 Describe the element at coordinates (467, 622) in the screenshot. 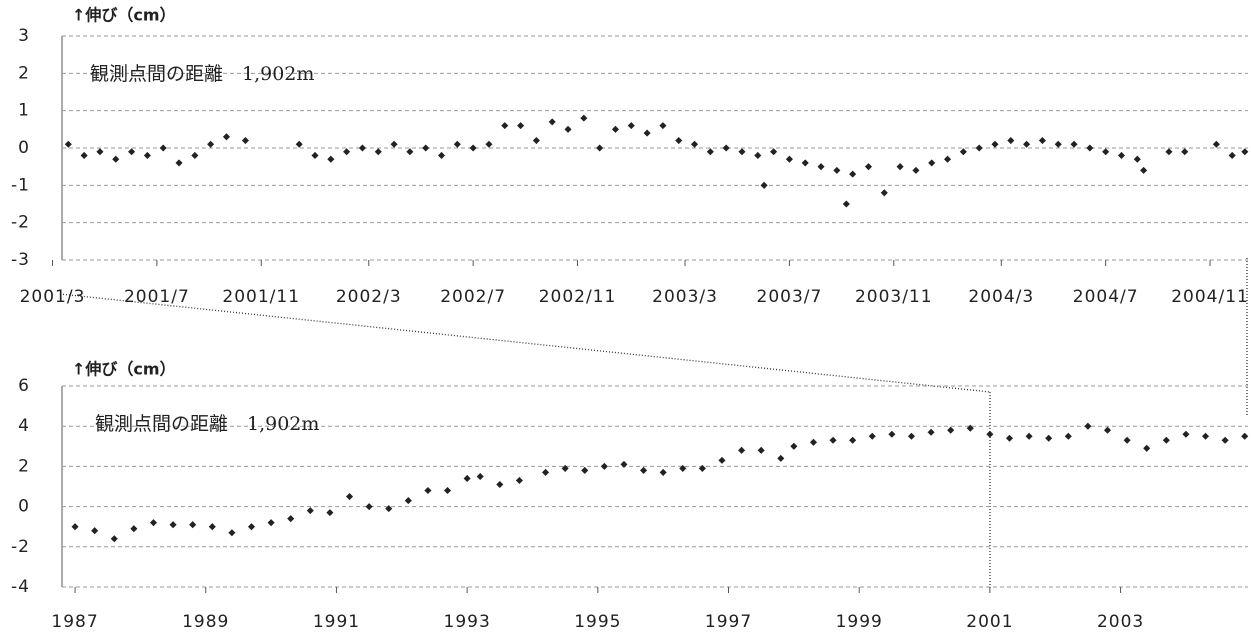

I see `x-tick-label: 1993` at that location.